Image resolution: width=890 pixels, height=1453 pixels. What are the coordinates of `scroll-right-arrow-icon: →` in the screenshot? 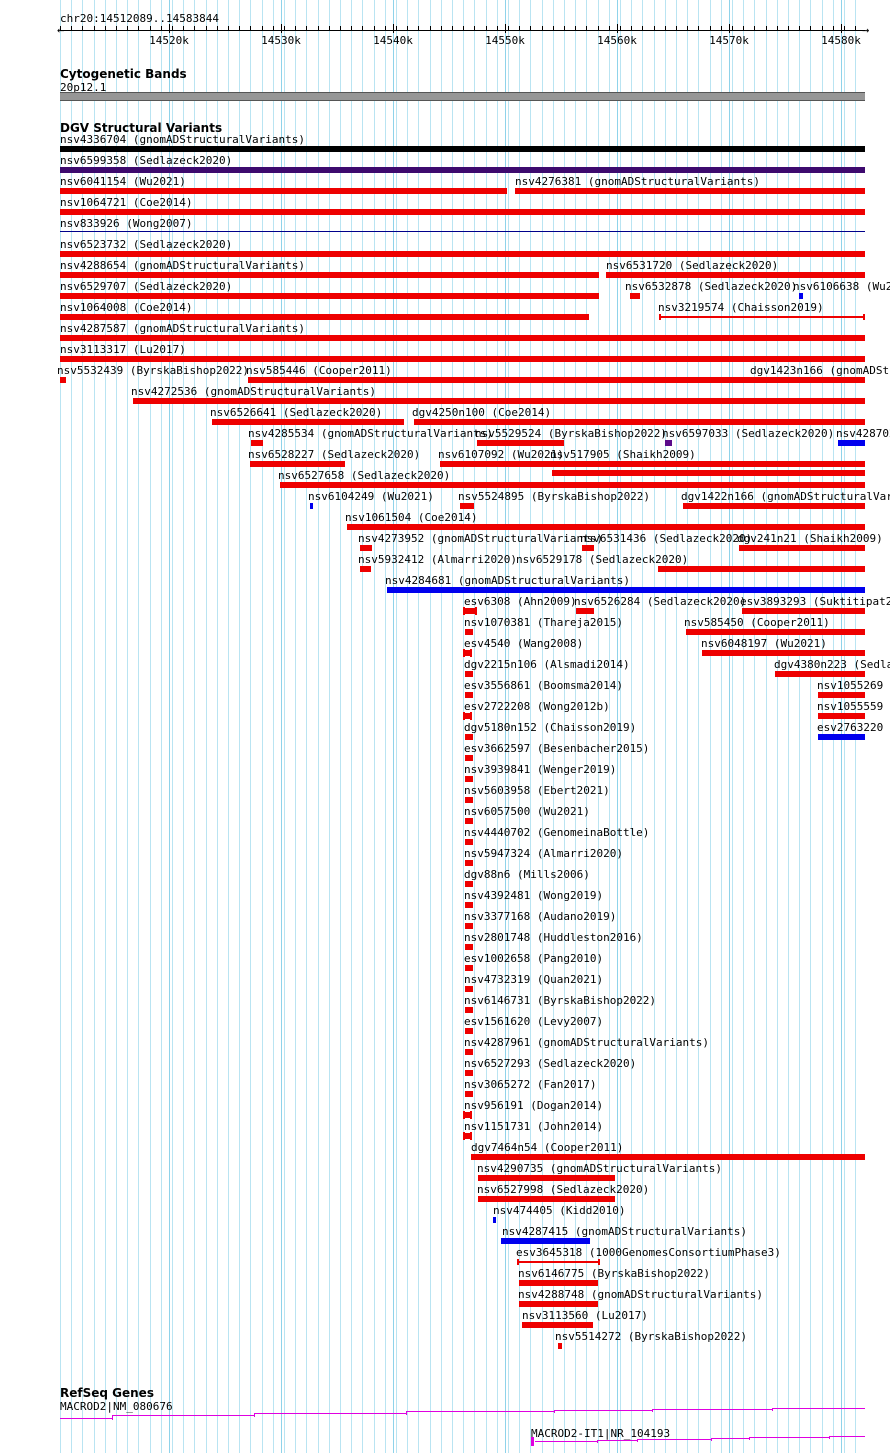 It's located at (866, 30).